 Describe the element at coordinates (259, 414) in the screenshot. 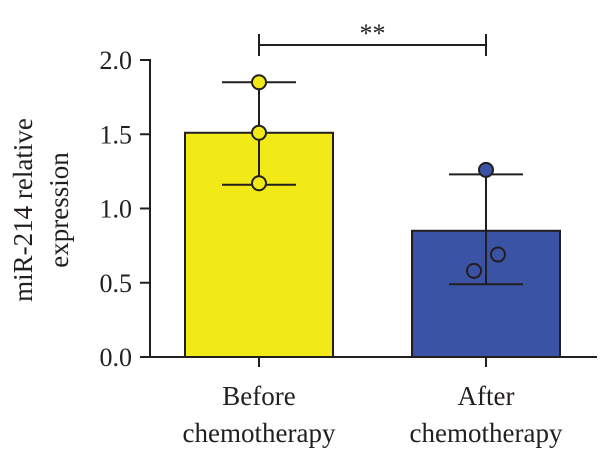

I see `x-category-label: Before chemotherapy` at that location.